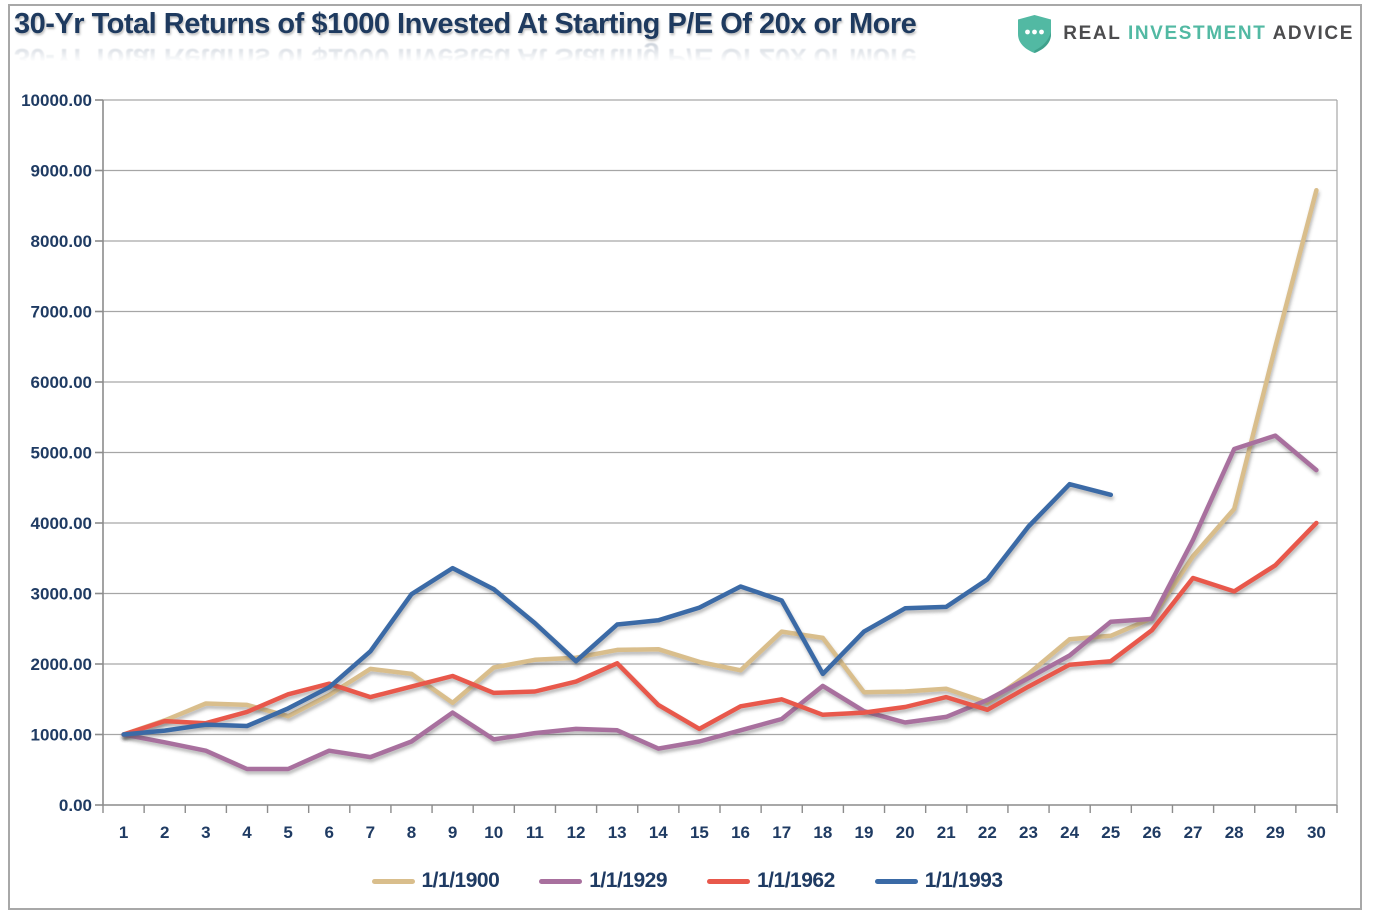  What do you see at coordinates (61, 312) in the screenshot?
I see `y-axis-tick-label: 7000.00` at bounding box center [61, 312].